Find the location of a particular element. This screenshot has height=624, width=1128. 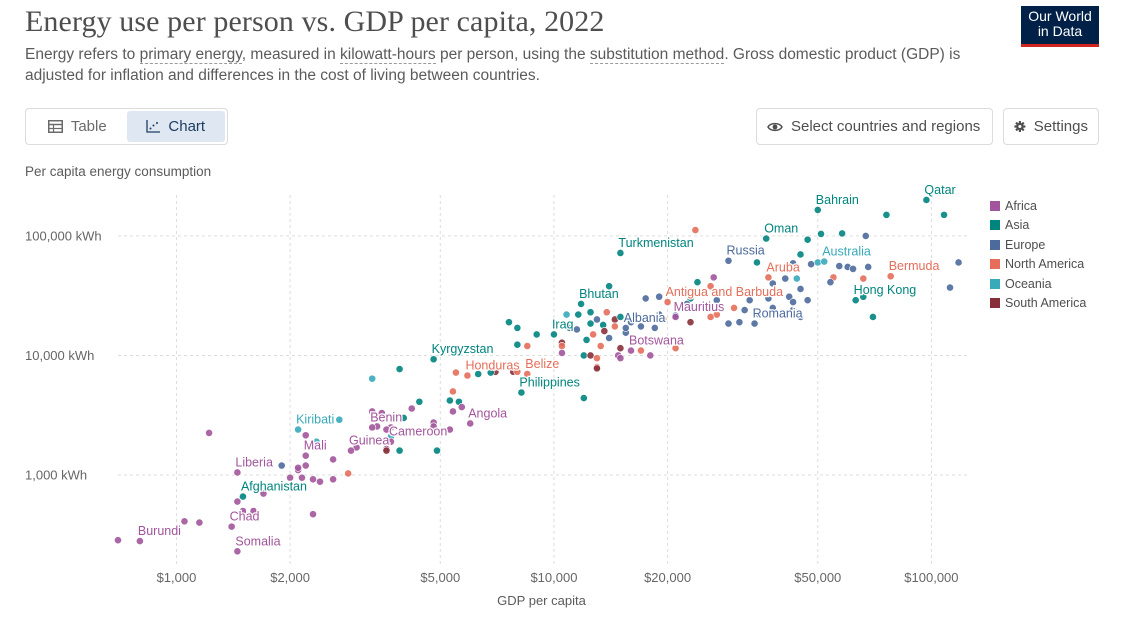

subtitle-link: primary energy is located at coordinates (190, 55).